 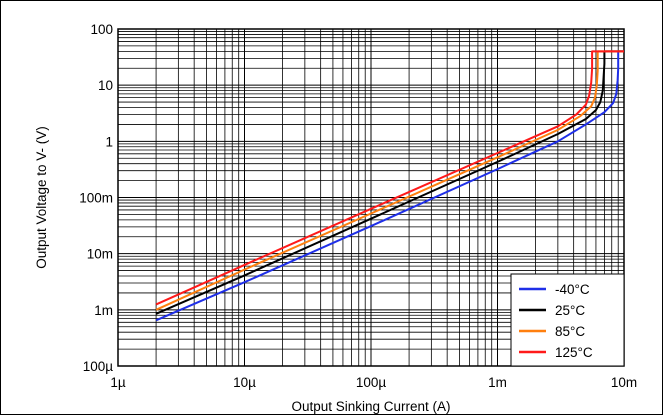 What do you see at coordinates (118, 382) in the screenshot?
I see `x-tick-label: 1µ` at bounding box center [118, 382].